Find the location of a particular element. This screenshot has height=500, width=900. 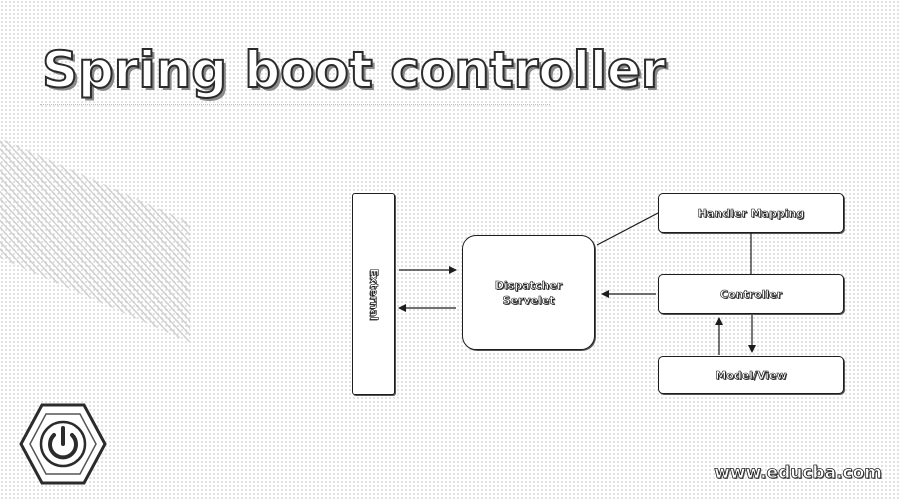

external-box: External is located at coordinates (373, 294).